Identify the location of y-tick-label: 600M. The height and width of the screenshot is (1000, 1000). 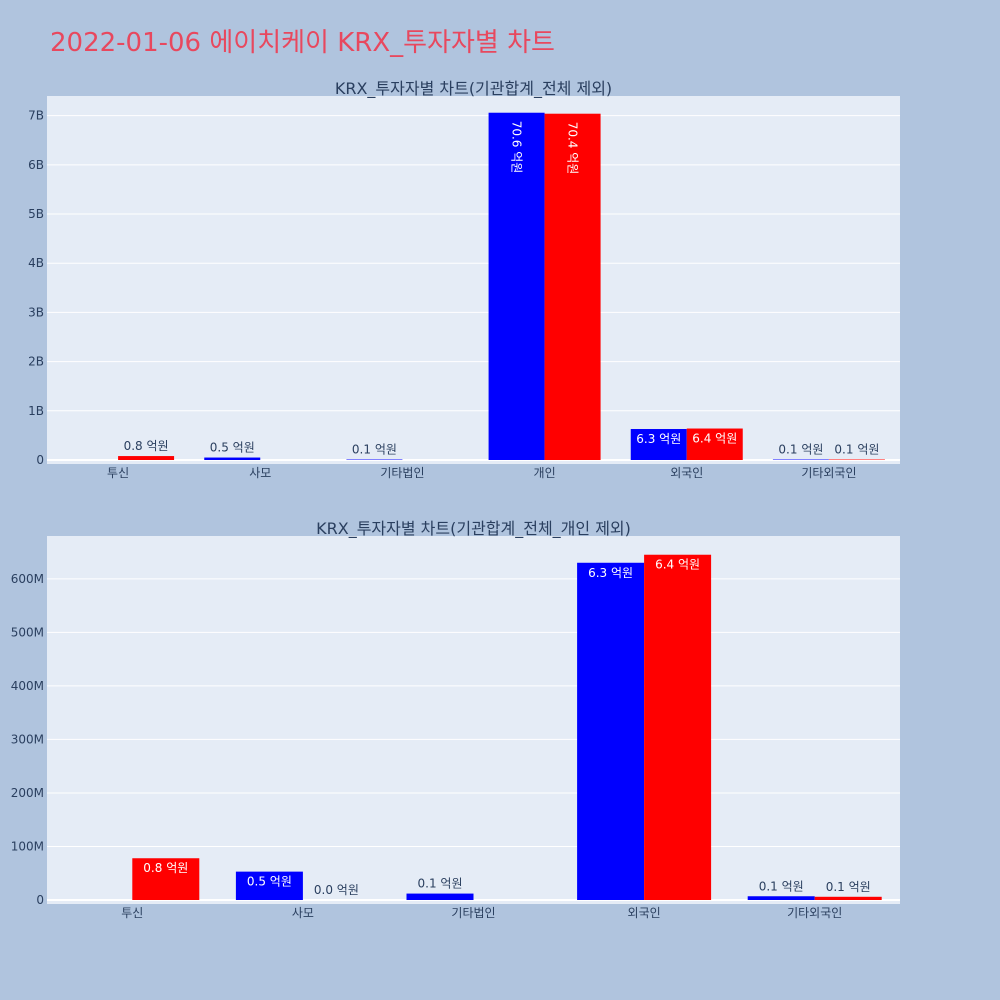
(27, 579).